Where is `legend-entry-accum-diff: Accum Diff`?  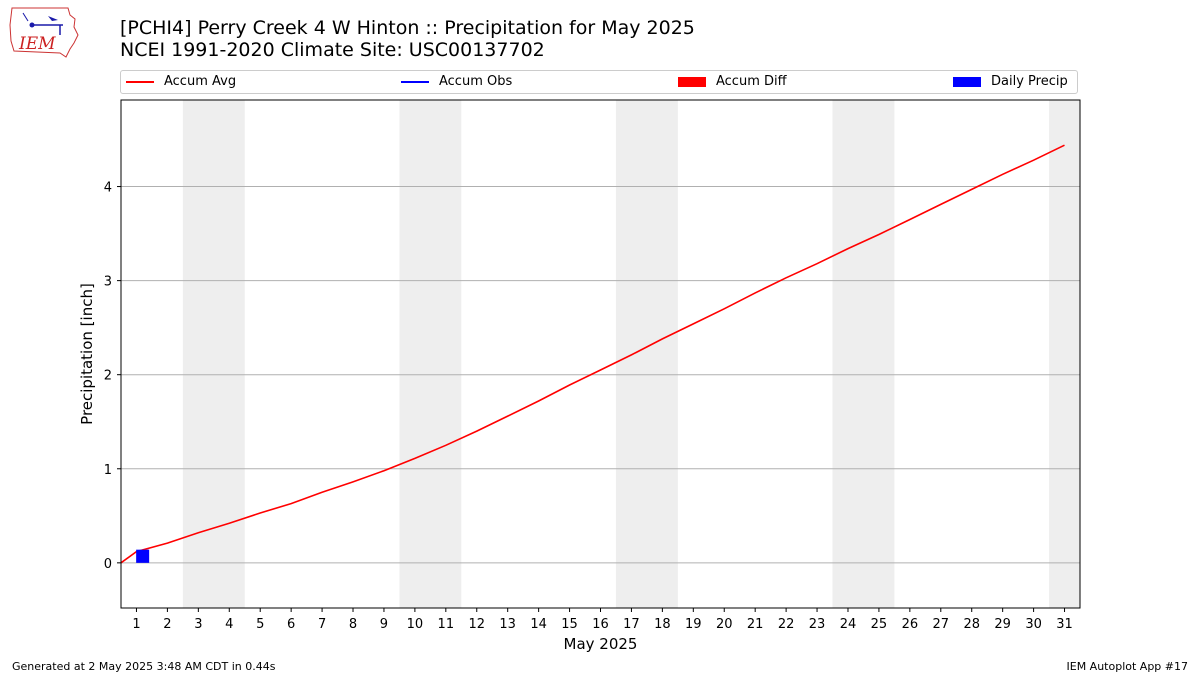
legend-entry-accum-diff: Accum Diff is located at coordinates (732, 81).